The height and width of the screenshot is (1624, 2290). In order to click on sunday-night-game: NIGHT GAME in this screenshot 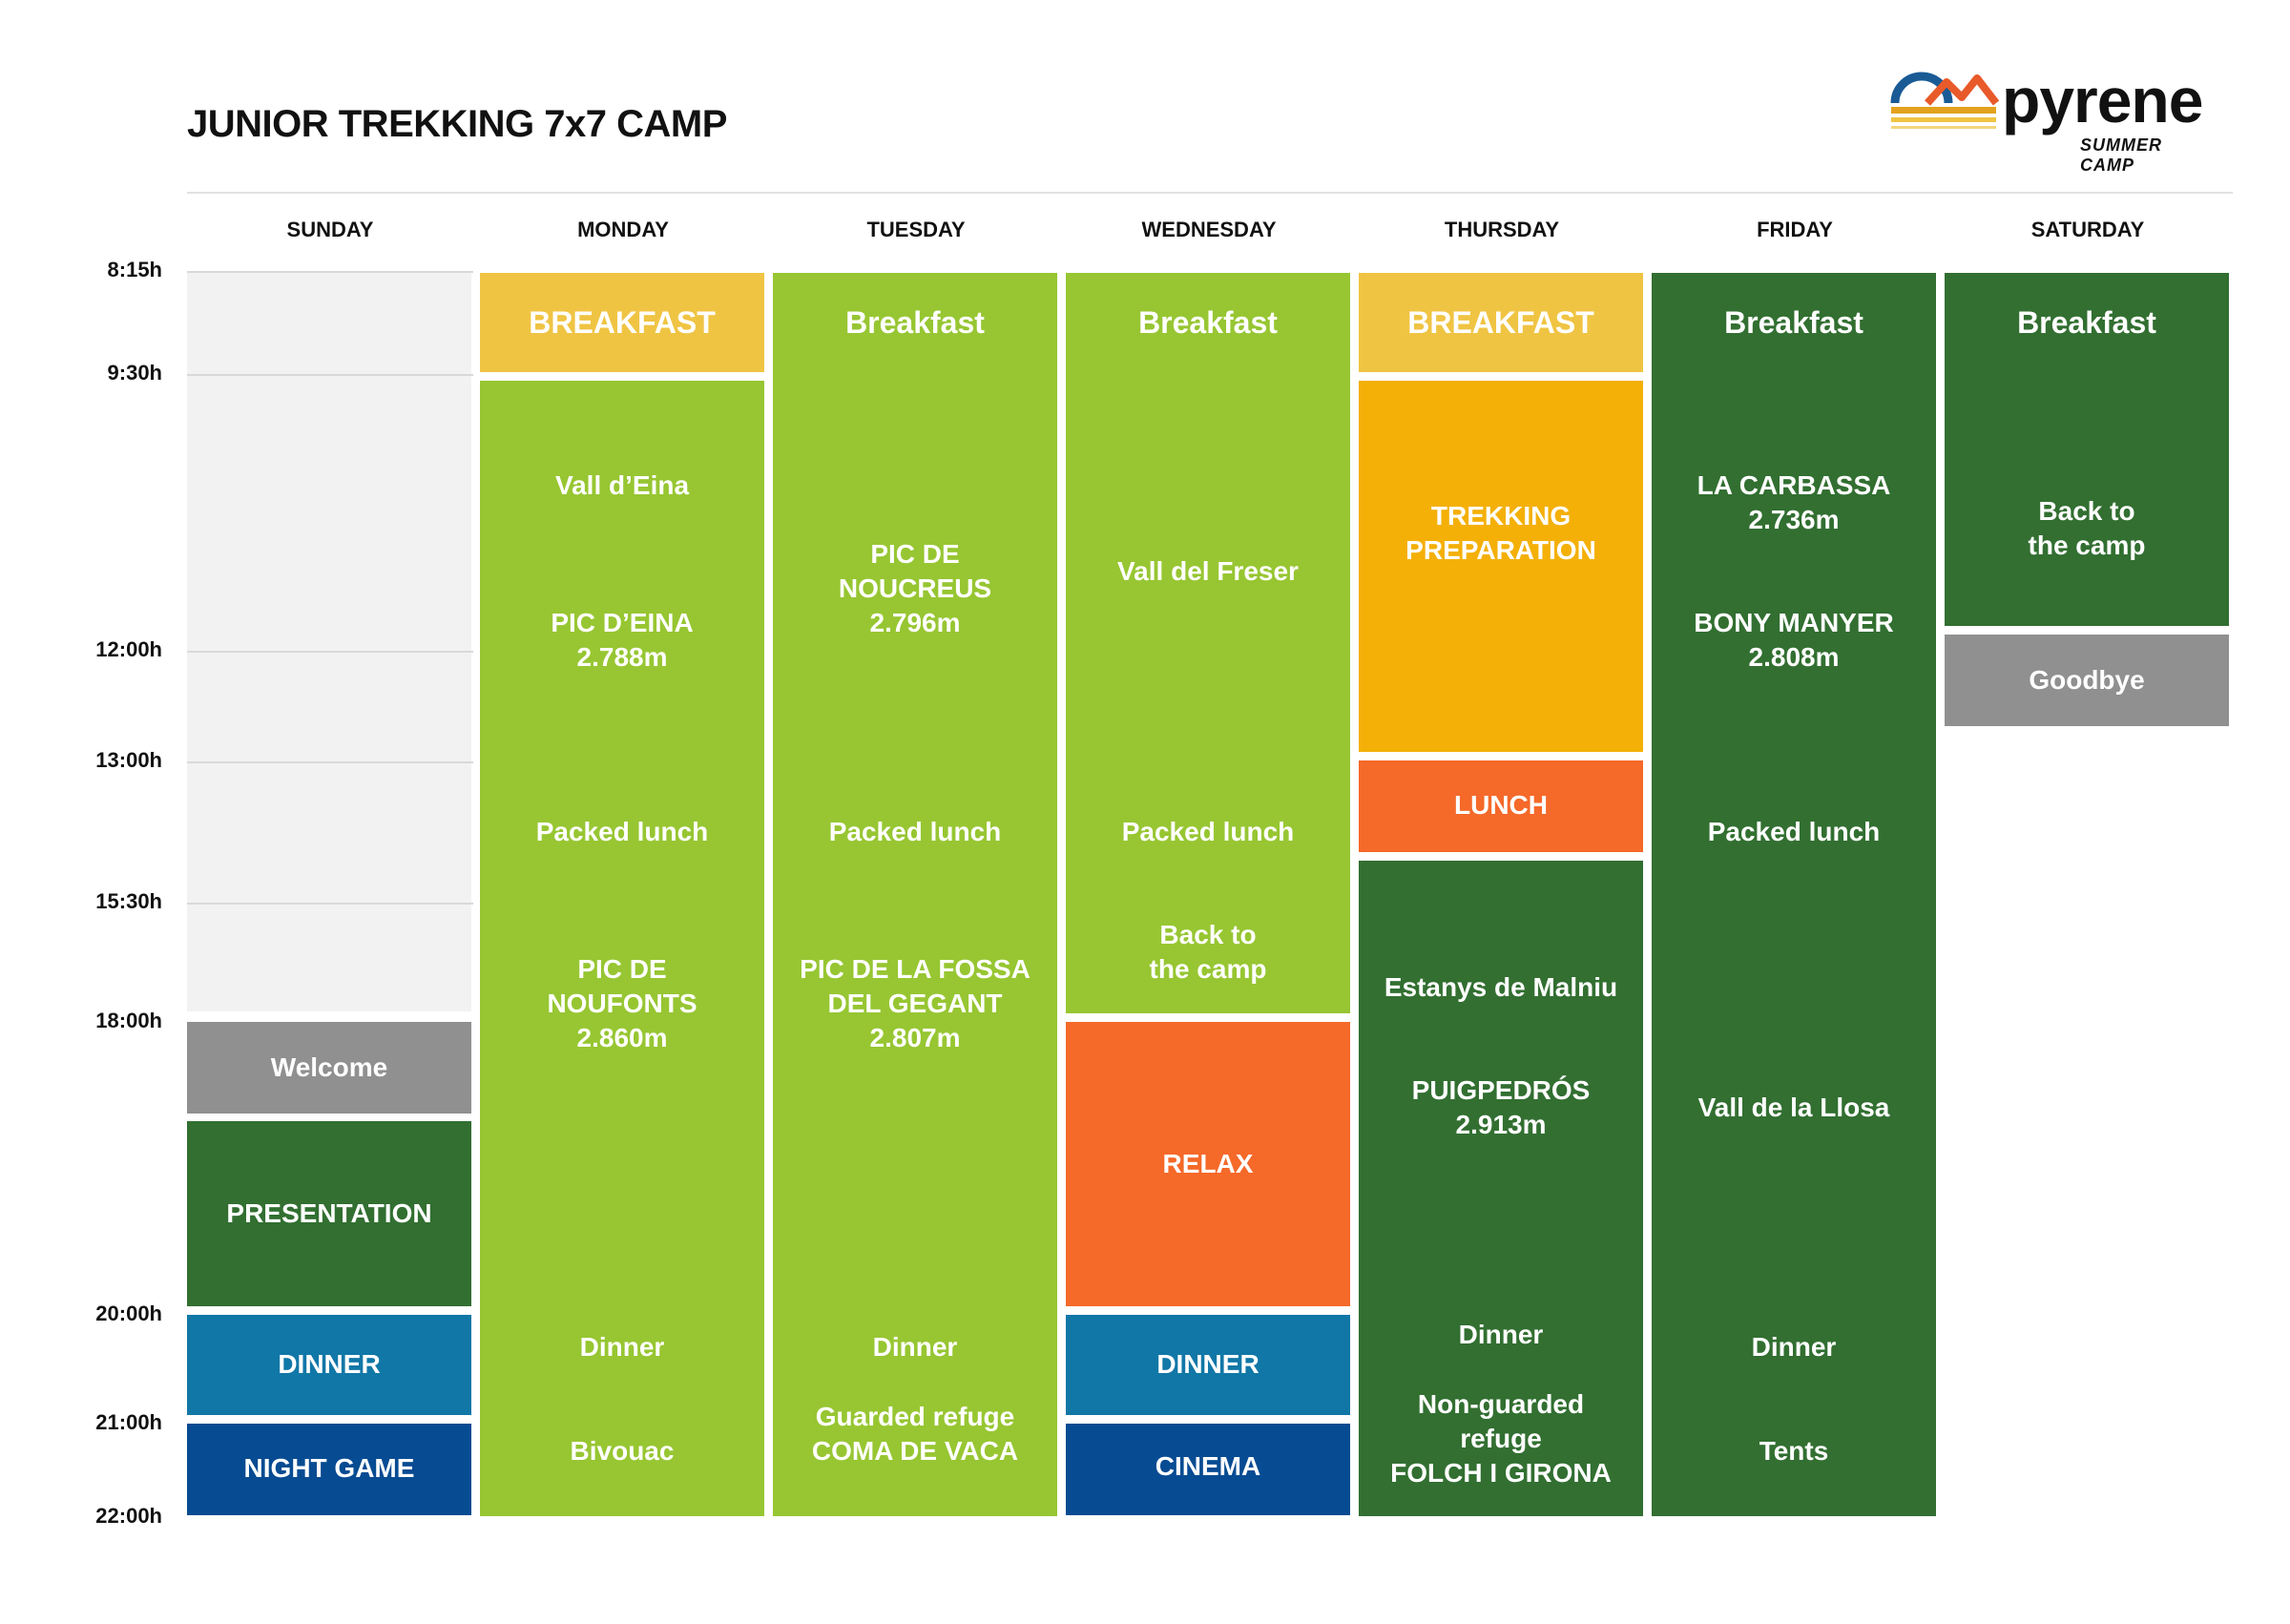, I will do `click(329, 1469)`.